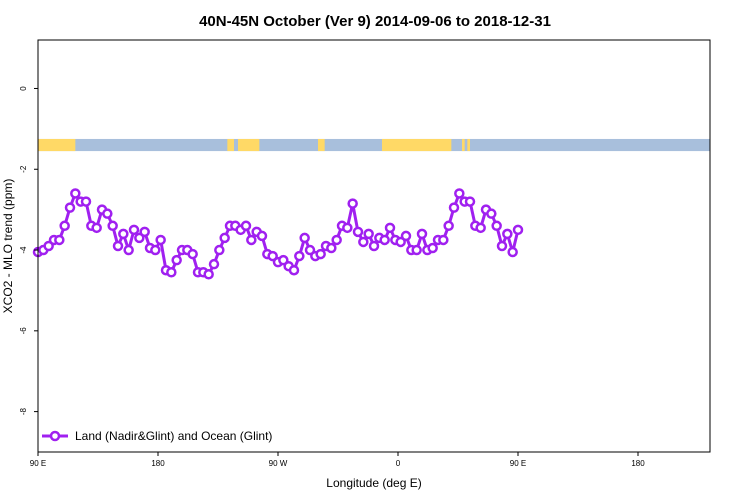  I want to click on y-axis-ticks: 0 -2 -4 -6 -8, so click(28, 250).